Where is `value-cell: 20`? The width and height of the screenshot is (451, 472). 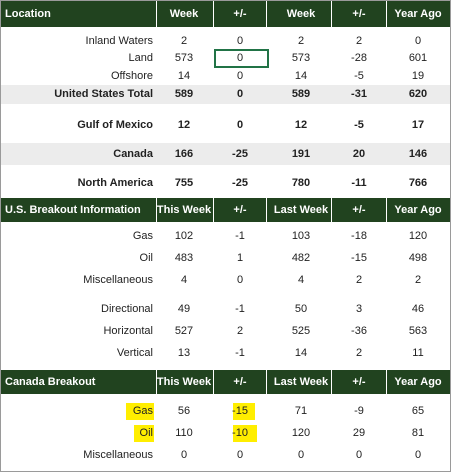 value-cell: 20 is located at coordinates (359, 154).